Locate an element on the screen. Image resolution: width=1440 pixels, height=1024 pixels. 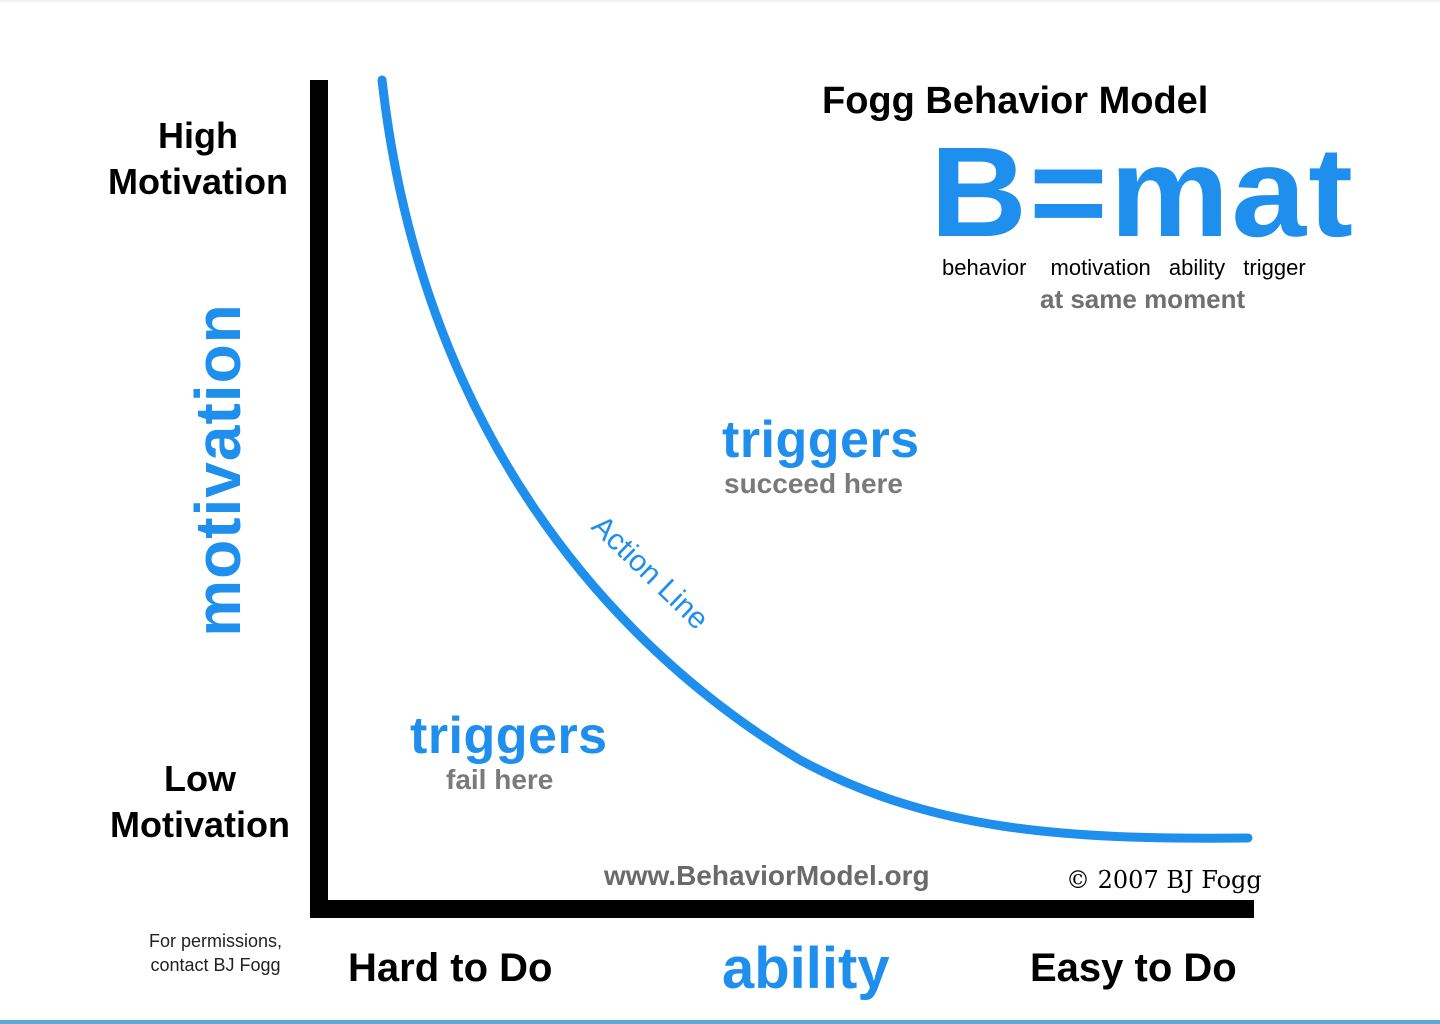
x-axis-line is located at coordinates (782, 909).